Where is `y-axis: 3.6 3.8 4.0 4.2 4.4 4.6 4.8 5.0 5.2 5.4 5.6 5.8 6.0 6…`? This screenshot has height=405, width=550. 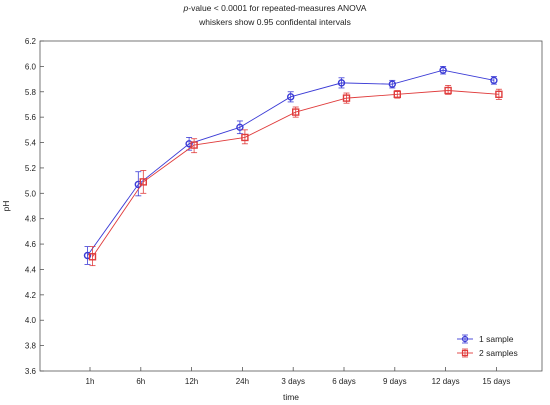
y-axis: 3.6 3.8 4.0 4.2 4.4 4.6 4.8 5.0 5.2 5.4 5.6 5.8 6.0 6… is located at coordinates (34, 206).